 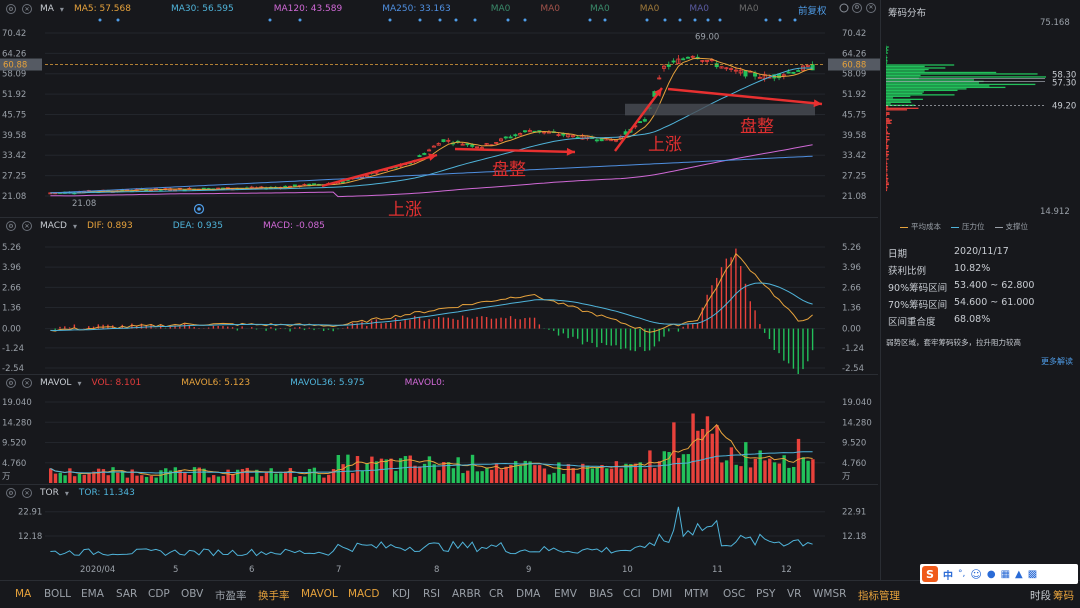 I want to click on tab-23: WMSR, so click(x=830, y=594).